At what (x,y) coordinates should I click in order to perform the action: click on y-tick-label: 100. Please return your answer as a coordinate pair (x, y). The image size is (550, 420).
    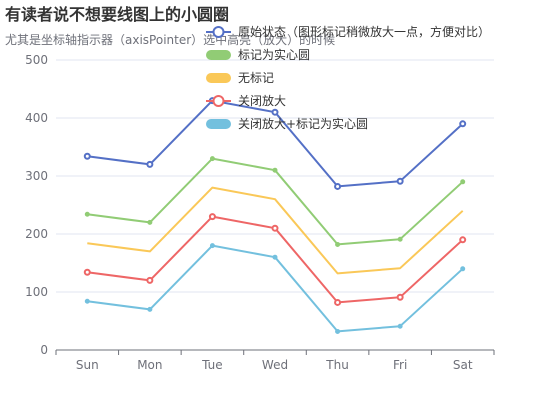
    Looking at the image, I should click on (36, 292).